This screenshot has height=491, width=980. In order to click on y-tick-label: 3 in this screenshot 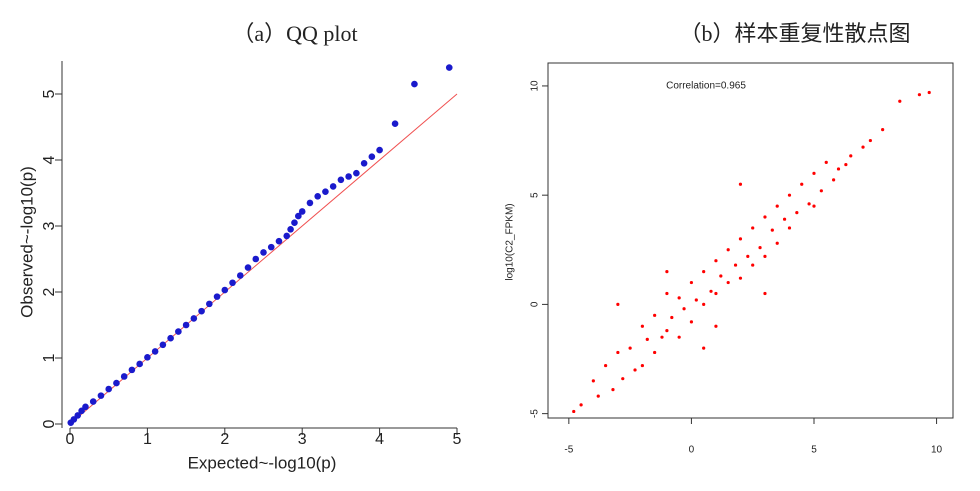, I will do `click(49, 225)`.